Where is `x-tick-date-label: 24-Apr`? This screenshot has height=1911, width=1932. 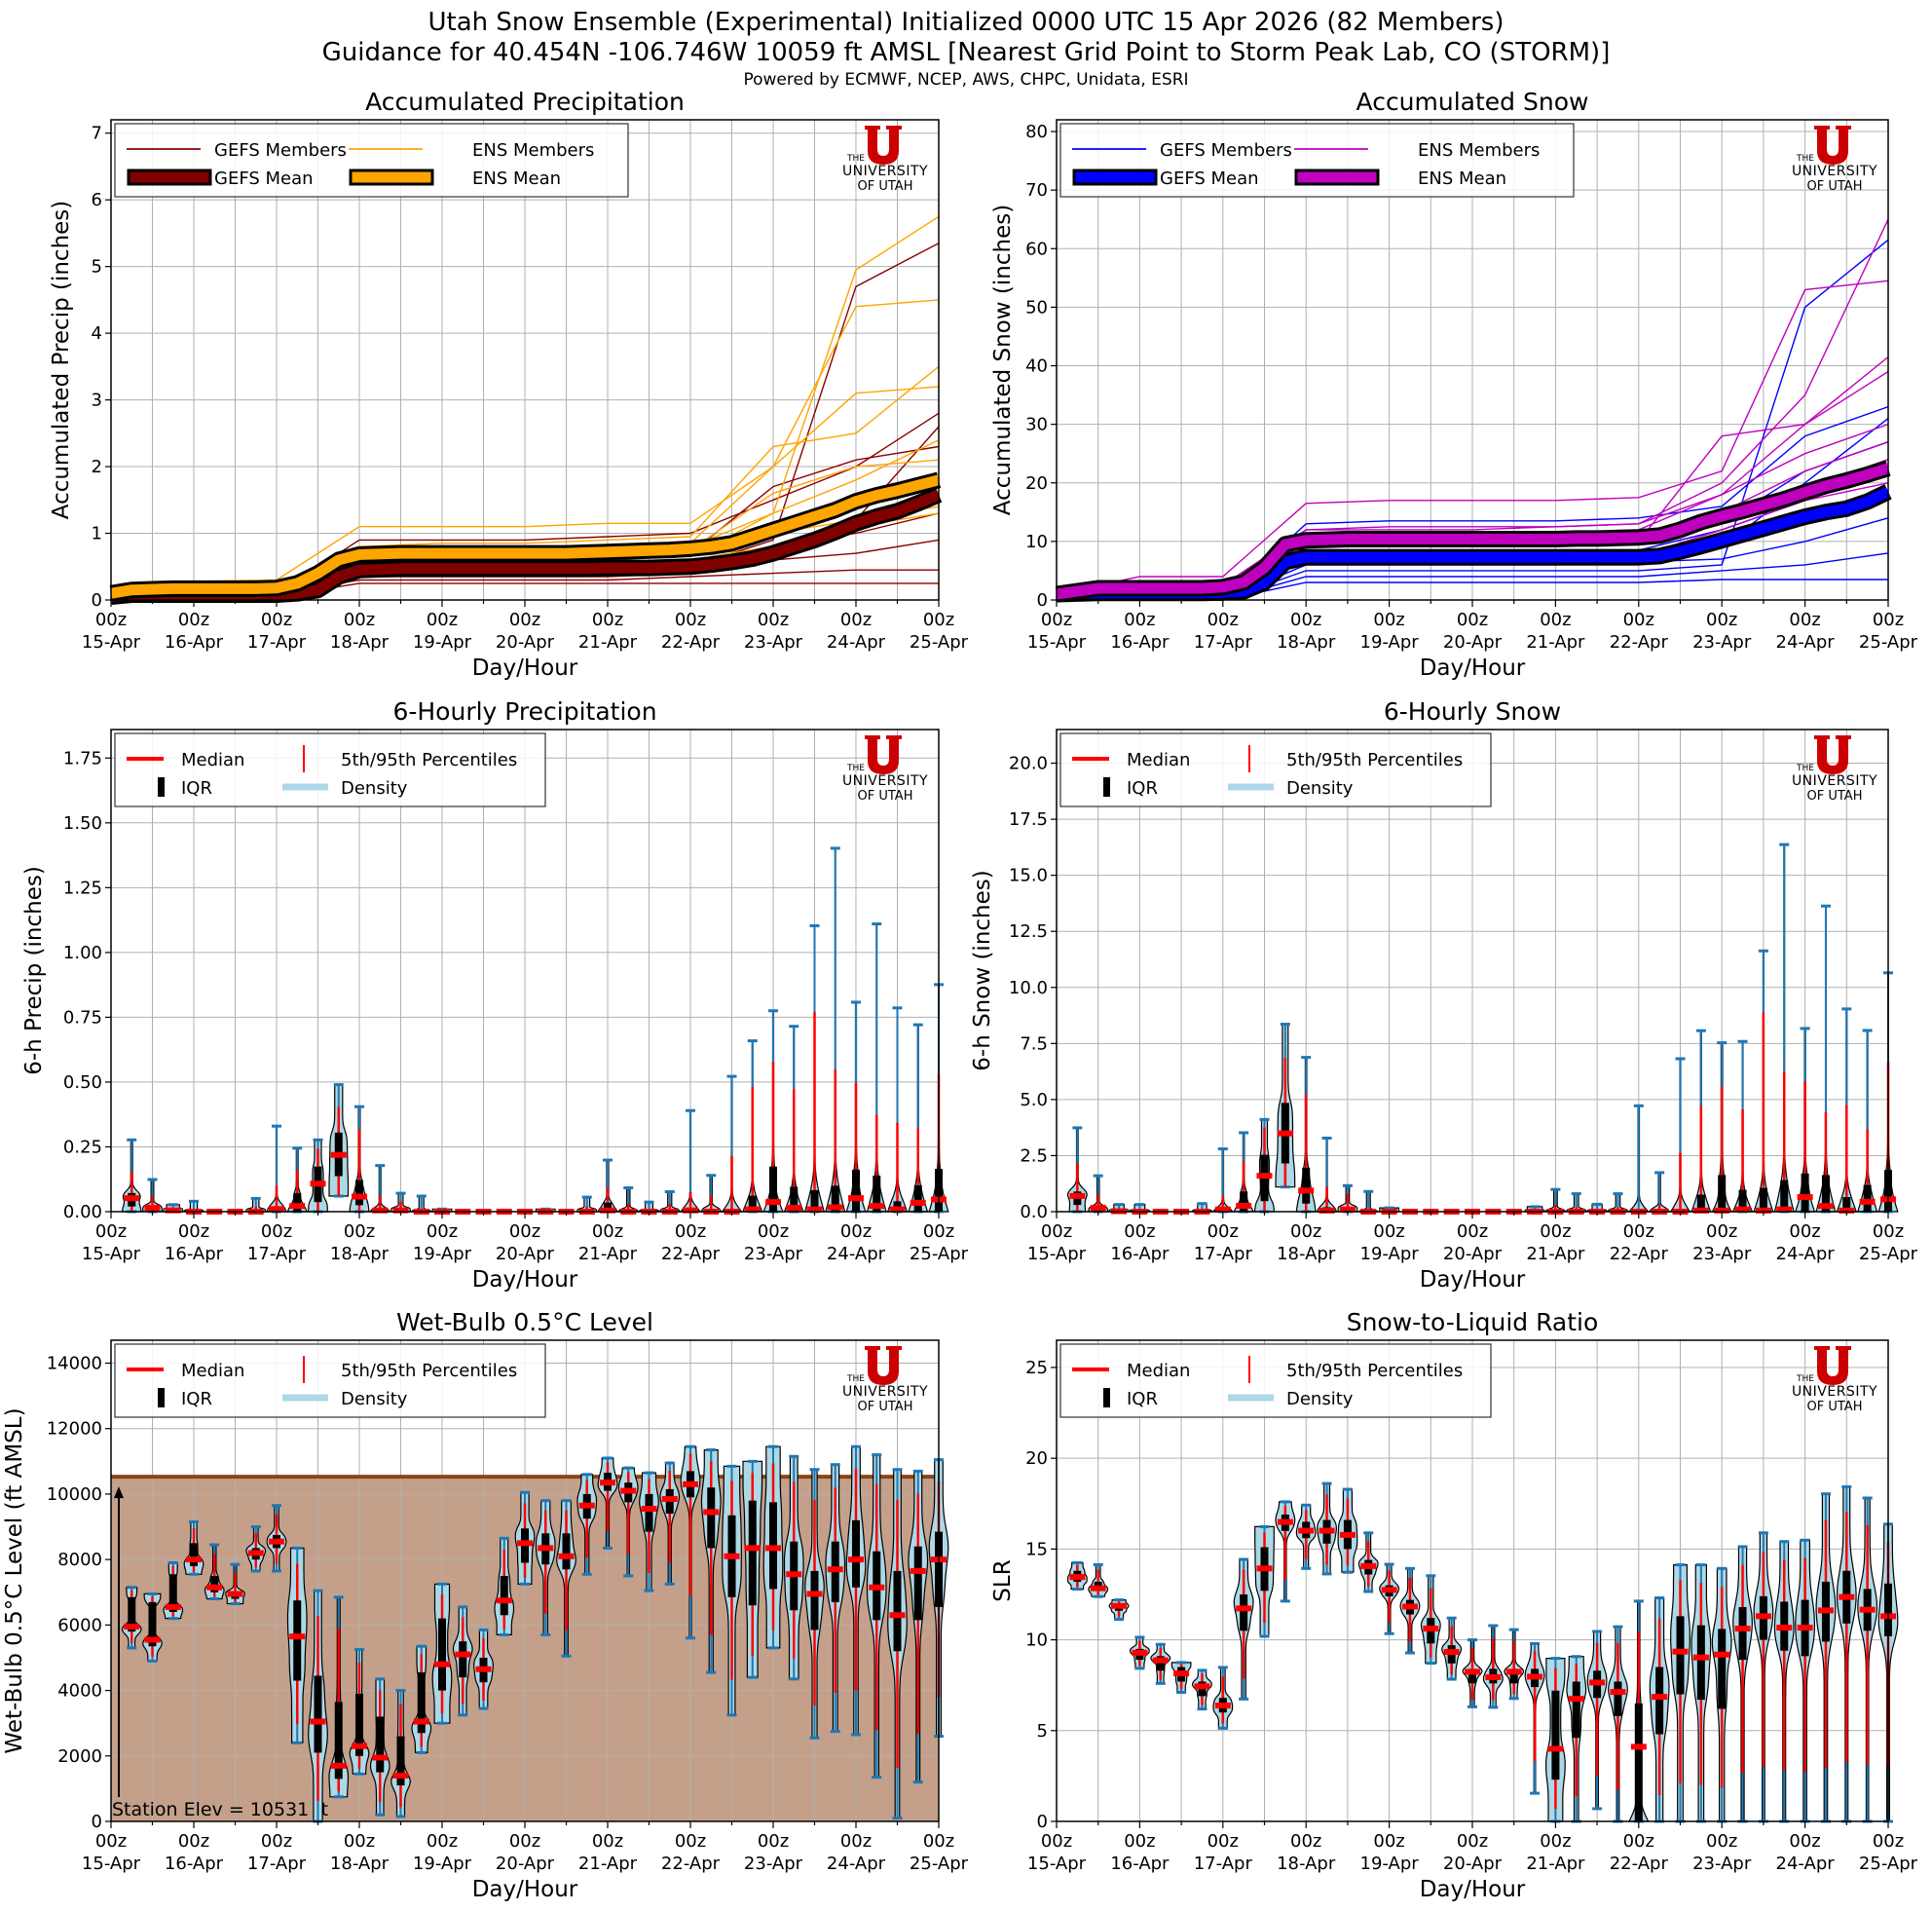 x-tick-date-label: 24-Apr is located at coordinates (1806, 1864).